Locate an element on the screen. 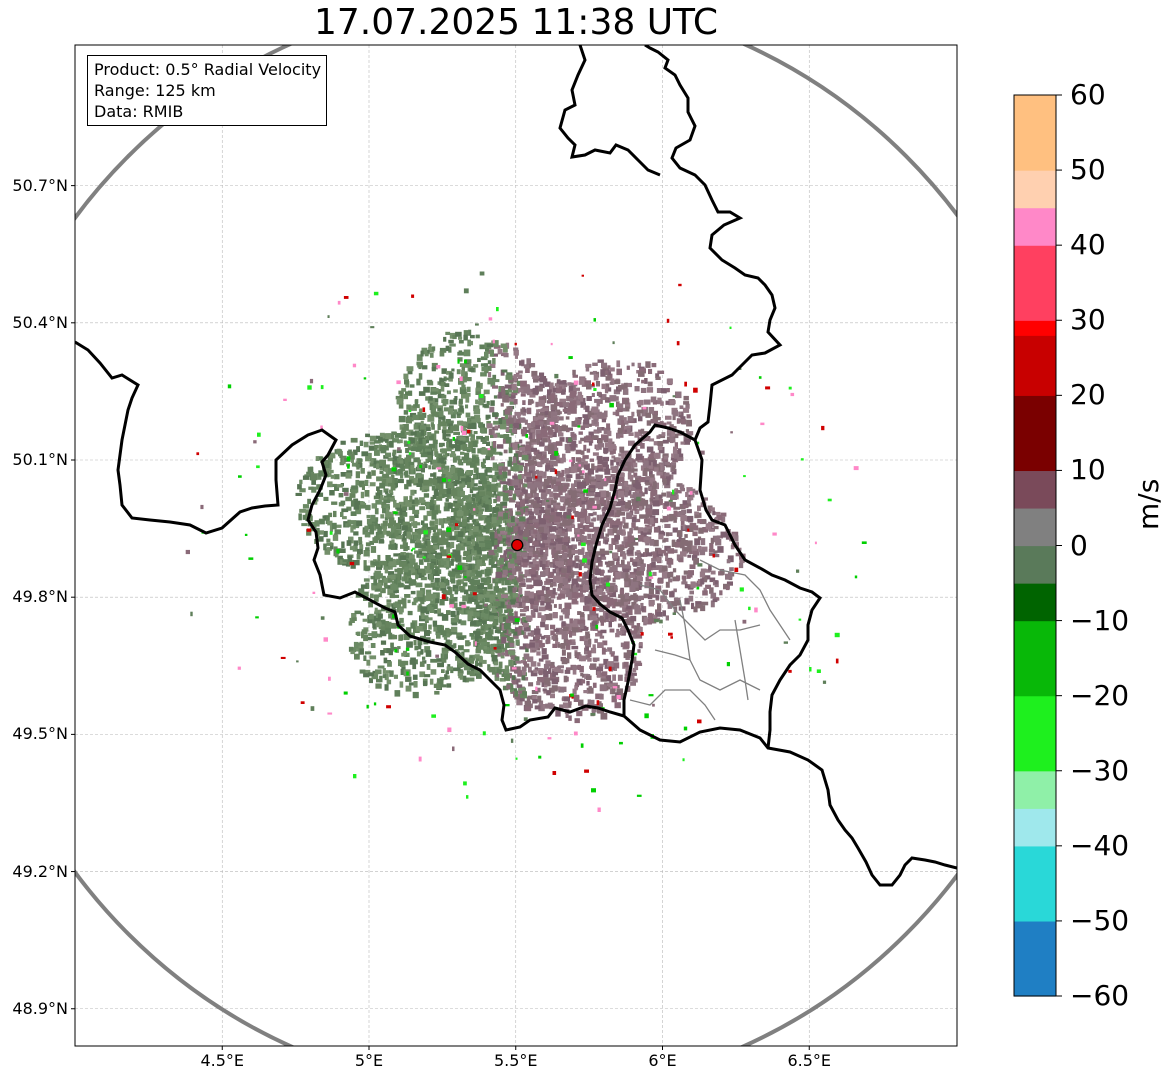 Image resolution: width=1171 pixels, height=1081 pixels. x-tick-label: 5°E is located at coordinates (369, 1060).